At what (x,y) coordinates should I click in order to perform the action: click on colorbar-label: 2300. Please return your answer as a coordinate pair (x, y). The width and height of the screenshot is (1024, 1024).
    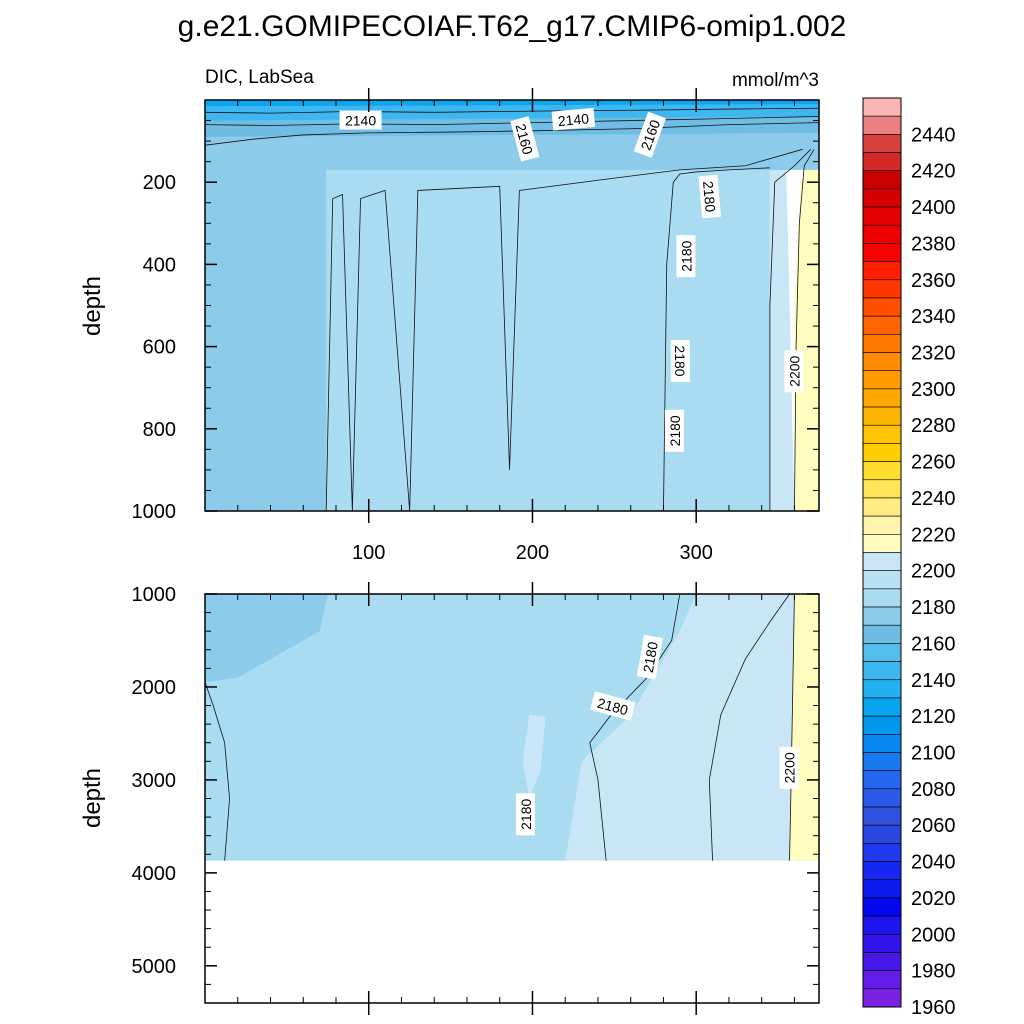
    Looking at the image, I should click on (933, 390).